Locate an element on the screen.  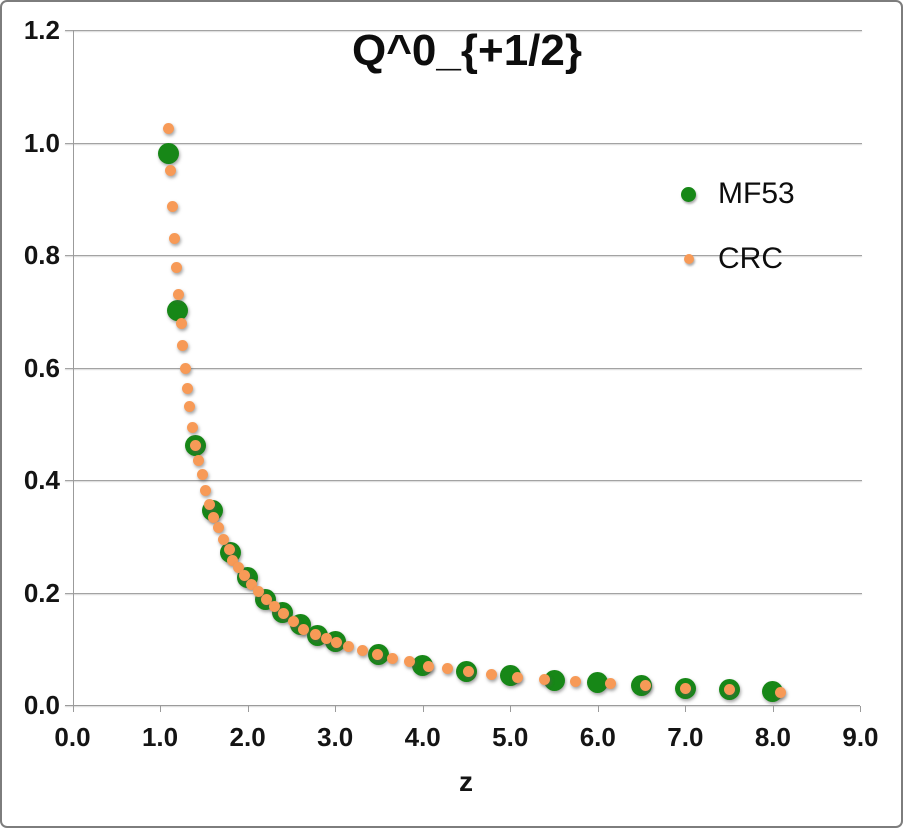
chart-title: Q^0_{+1/2} is located at coordinates (467, 50).